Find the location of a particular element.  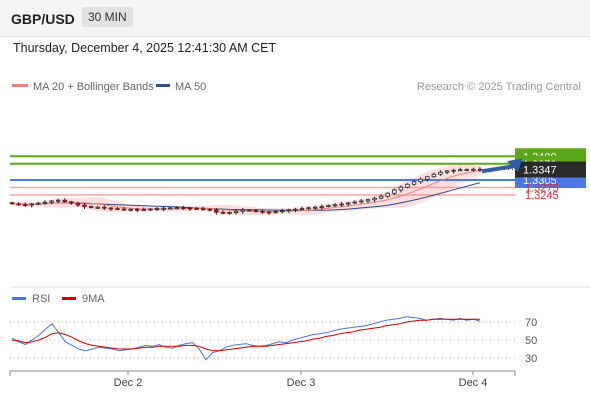

rsi-tick-30: 30 is located at coordinates (531, 359).